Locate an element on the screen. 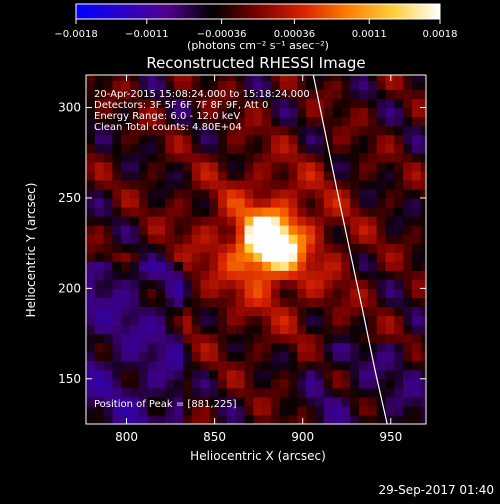 The image size is (500, 504). annotation-clean-counts: Clean Total counts: 4.80E+04 is located at coordinates (168, 127).